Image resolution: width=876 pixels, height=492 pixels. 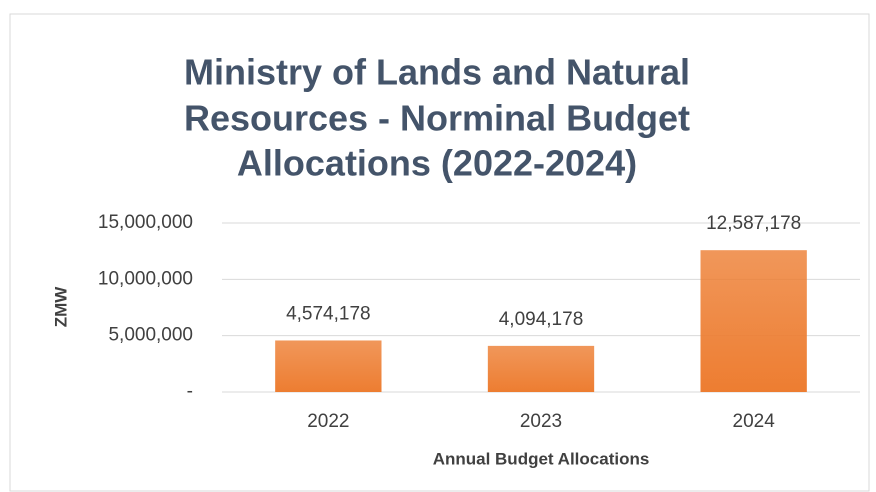 I want to click on data-label: 4,574,178, so click(x=328, y=313).